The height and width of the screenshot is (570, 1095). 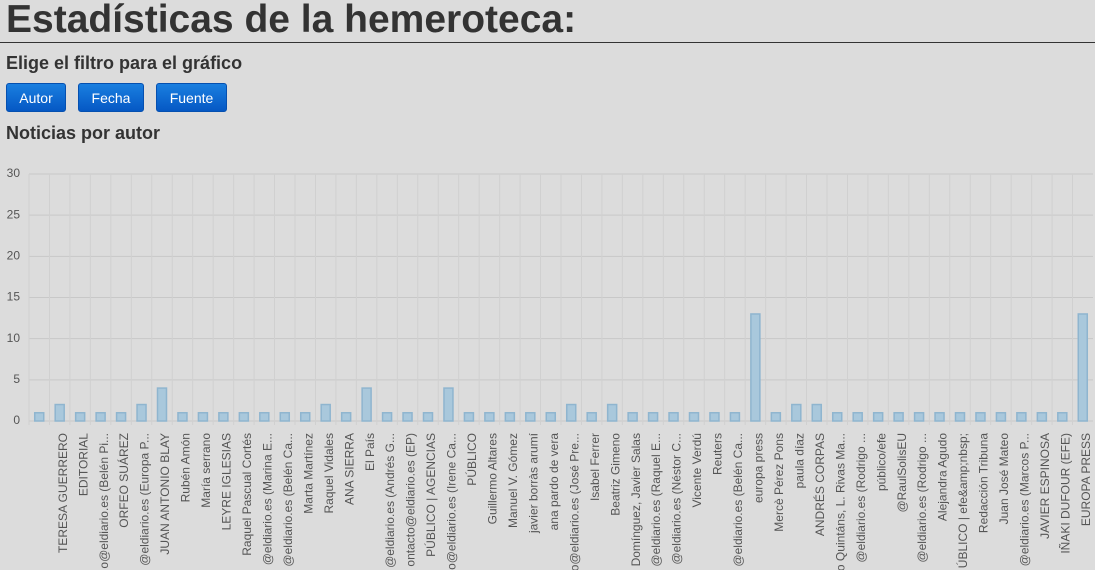 I want to click on x-tick-label: El País, so click(x=370, y=452).